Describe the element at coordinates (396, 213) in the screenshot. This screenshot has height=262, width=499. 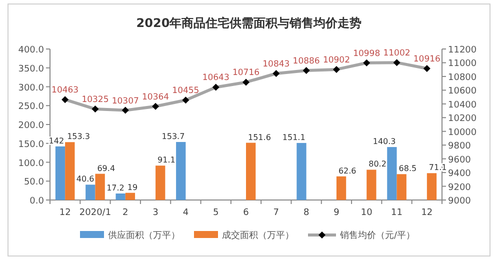
I see `x-tick-label: 11` at that location.